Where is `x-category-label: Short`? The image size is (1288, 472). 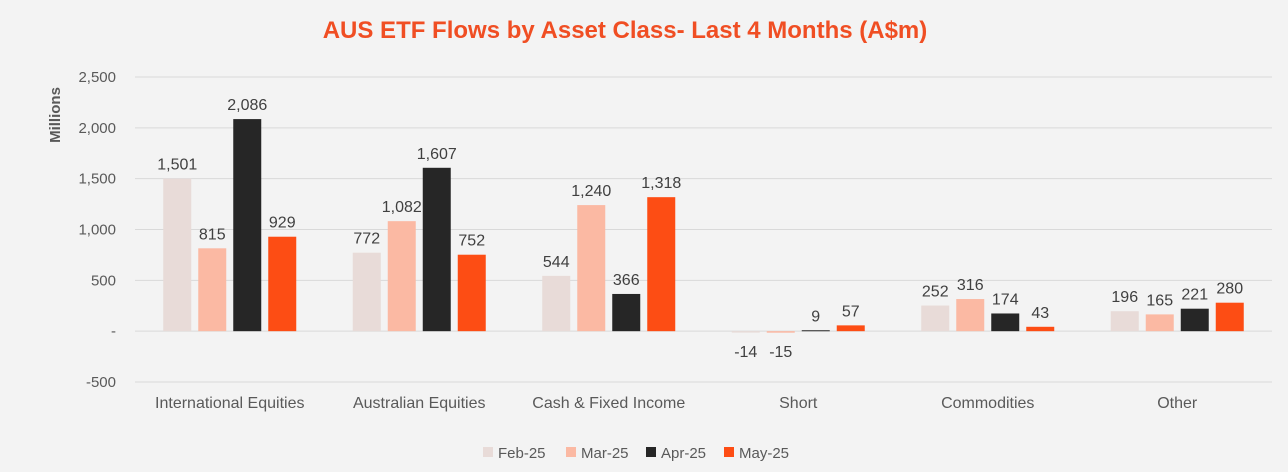 x-category-label: Short is located at coordinates (798, 403).